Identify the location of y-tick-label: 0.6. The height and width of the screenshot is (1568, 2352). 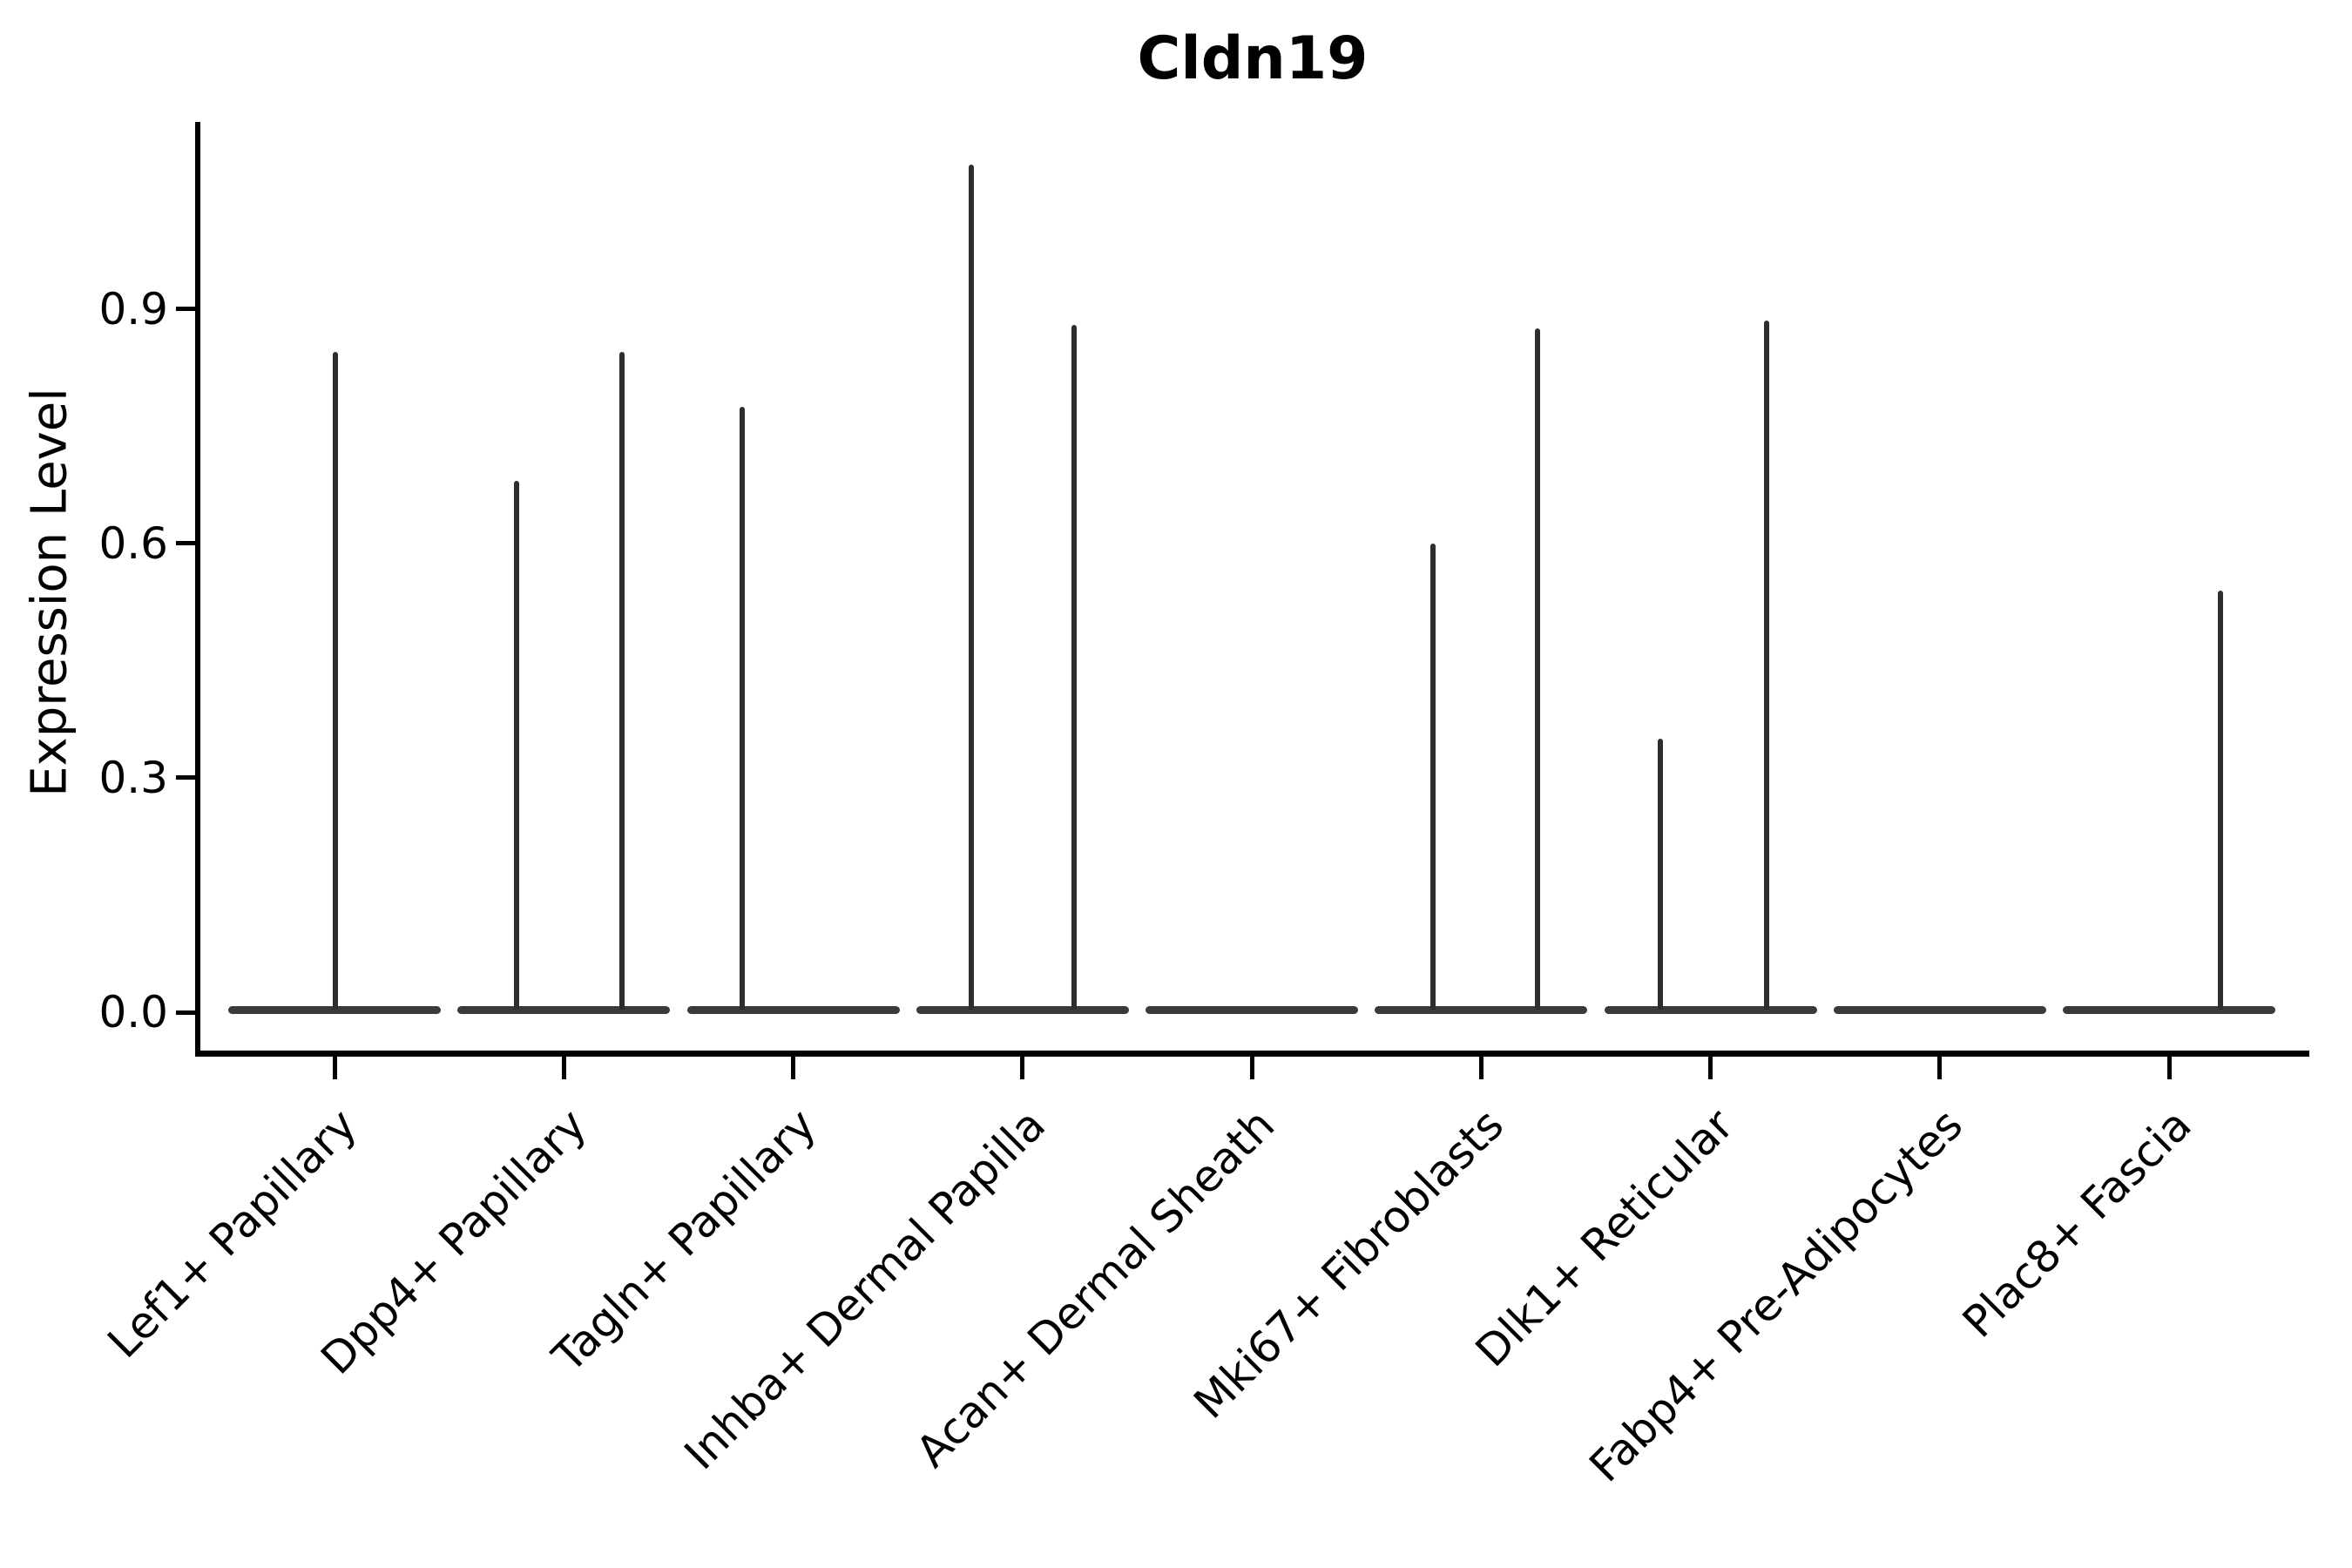
(133, 543).